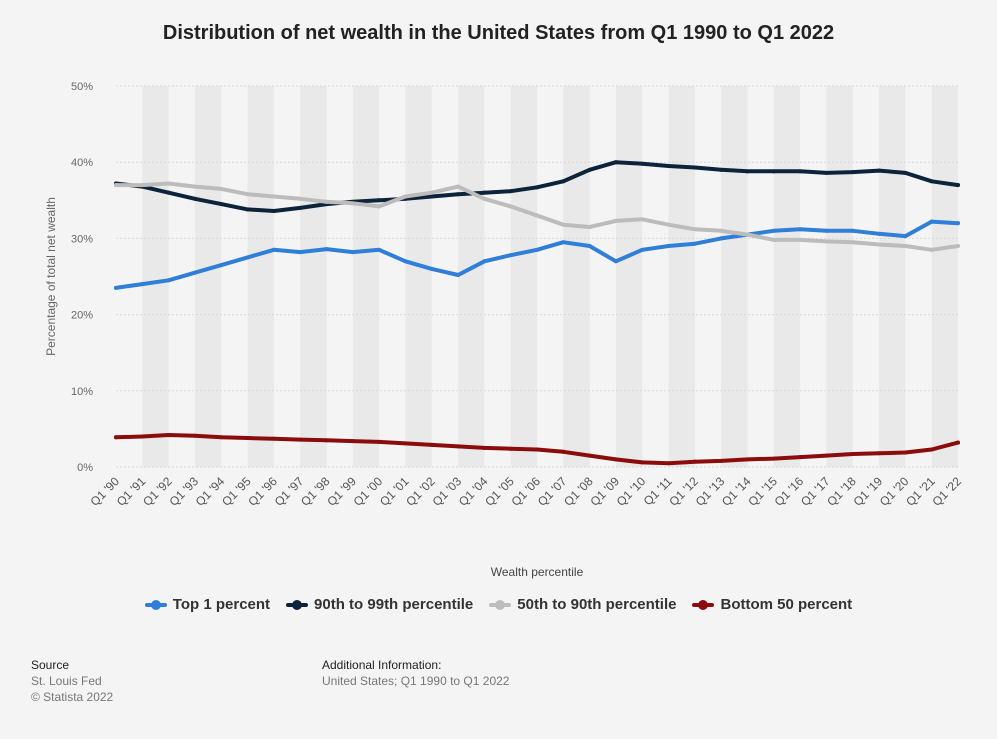 The width and height of the screenshot is (997, 739). Describe the element at coordinates (66, 681) in the screenshot. I see `source-text: St. Louis Fed` at that location.